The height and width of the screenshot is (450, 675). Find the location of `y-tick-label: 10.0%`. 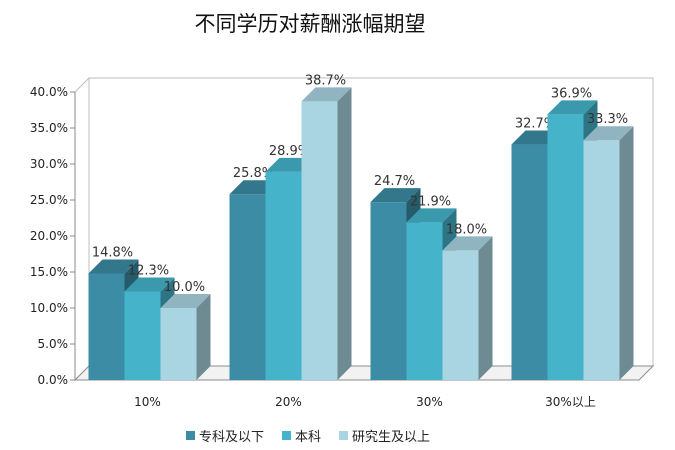

y-tick-label: 10.0% is located at coordinates (49, 308).